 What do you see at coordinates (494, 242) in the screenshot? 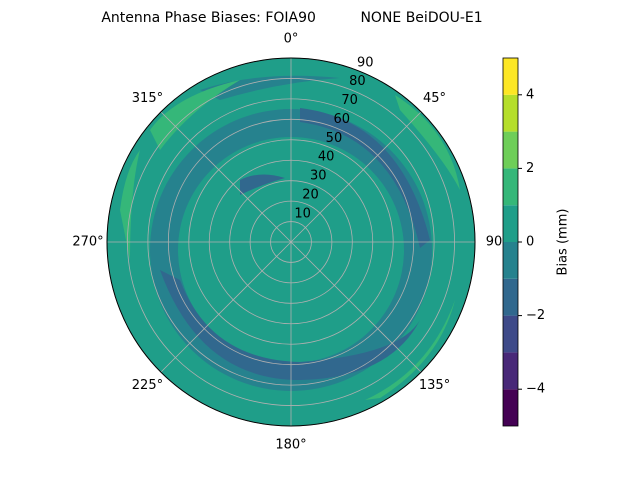
I see `theta-tick-label: 90` at bounding box center [494, 242].